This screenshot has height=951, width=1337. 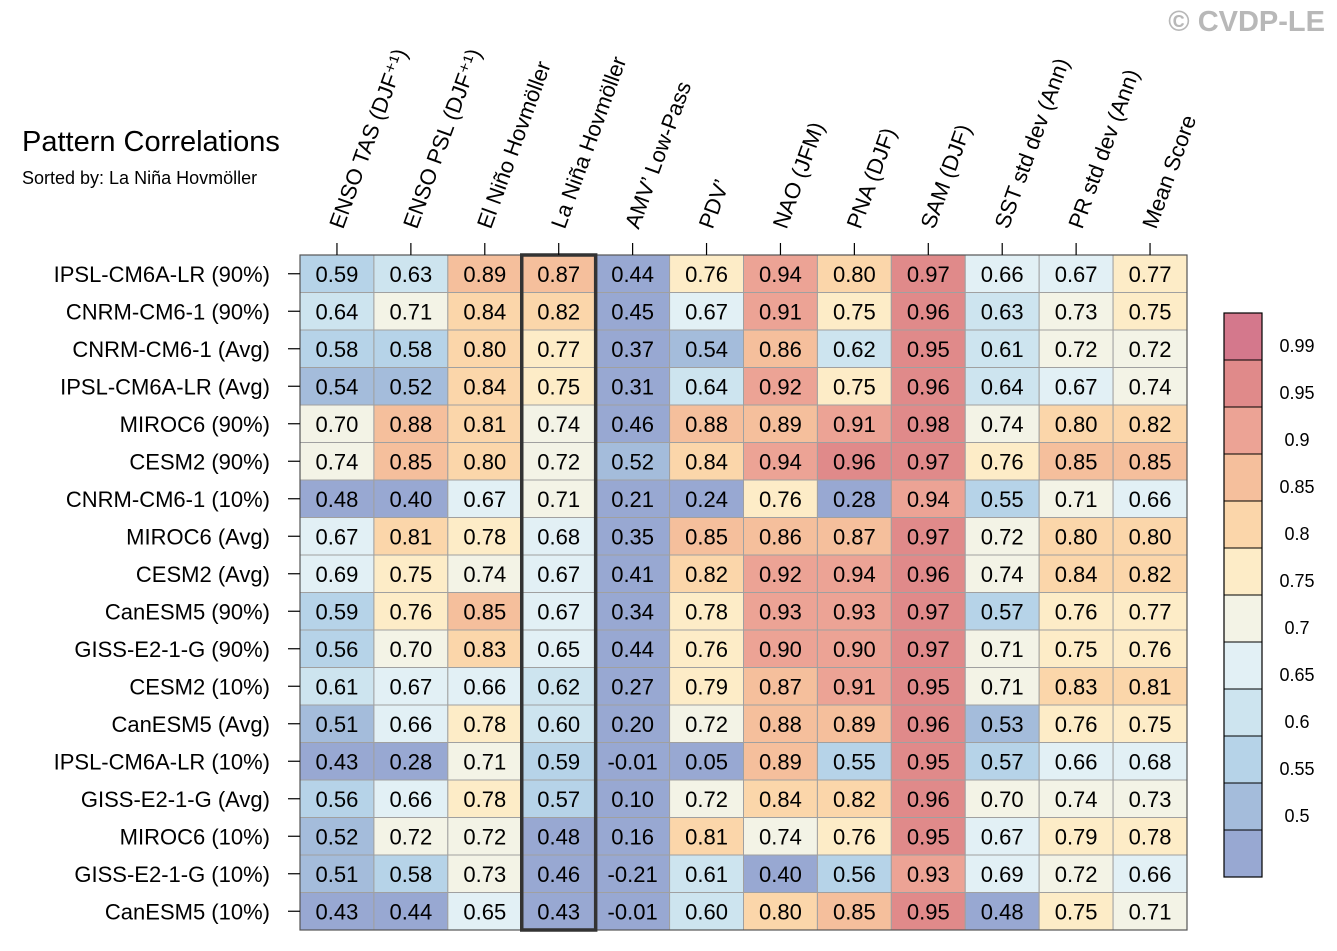 I want to click on cell-value-label: 0.61, so click(x=337, y=686).